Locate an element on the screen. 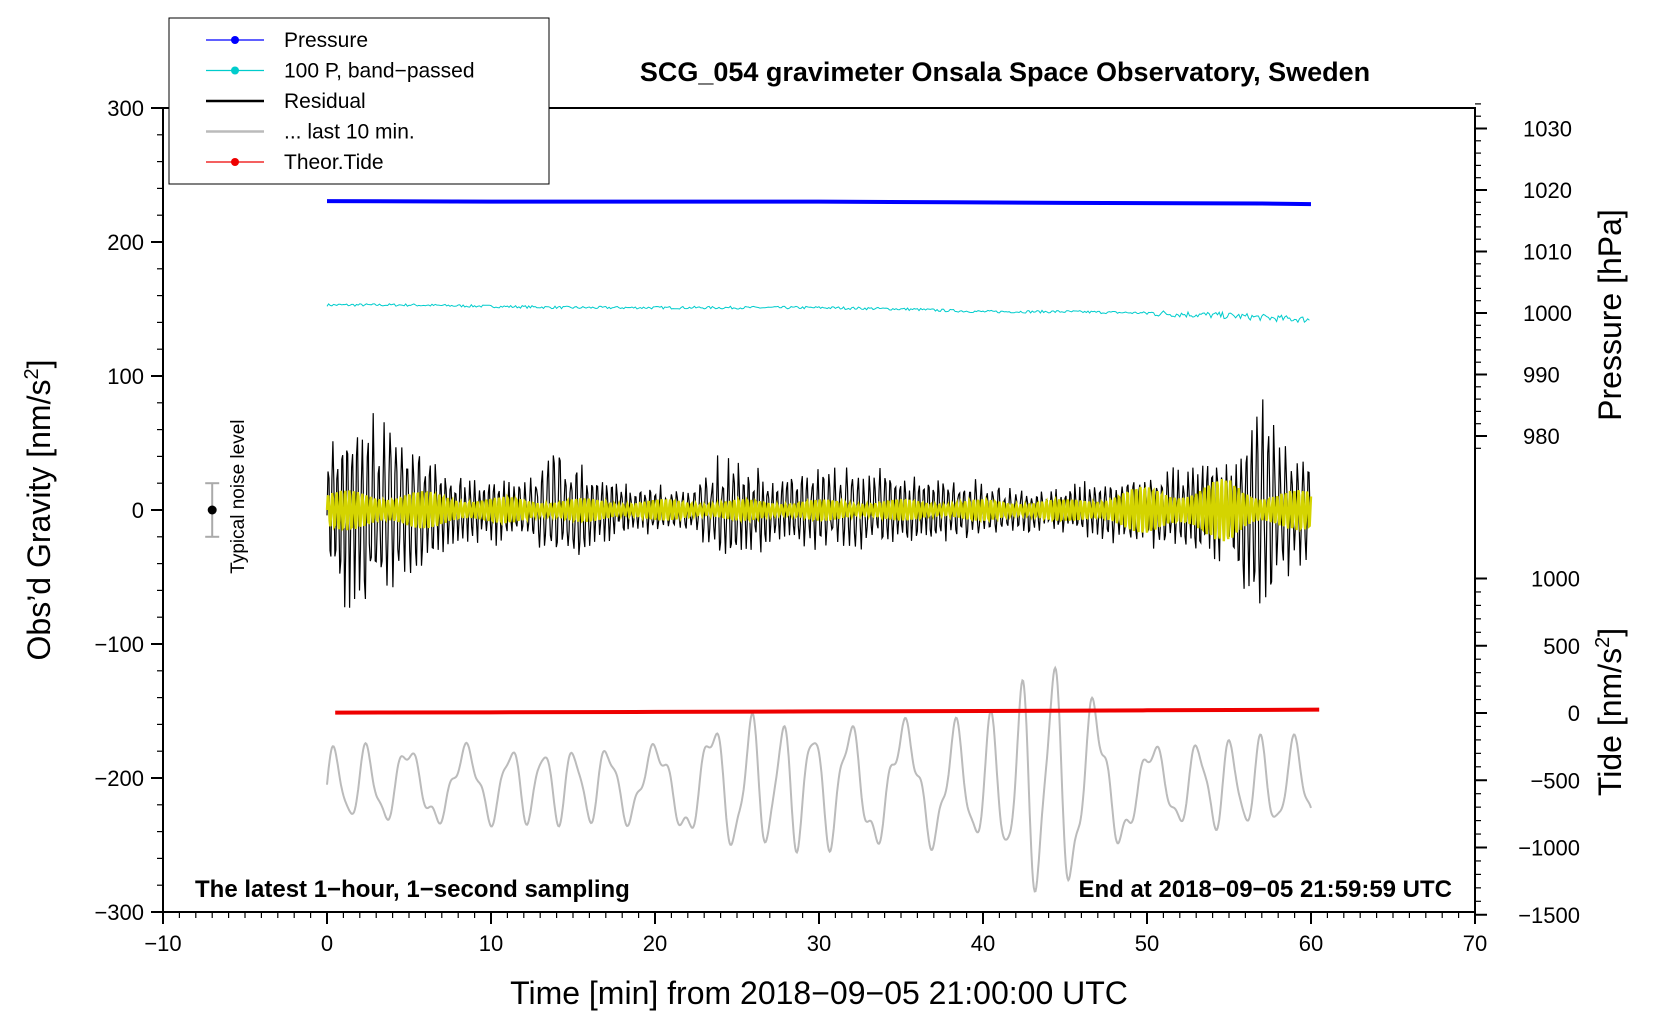 Image resolution: width=1660 pixels, height=1020 pixels. sampling-note: The latest 1−hour, 1−second sampling is located at coordinates (412, 889).